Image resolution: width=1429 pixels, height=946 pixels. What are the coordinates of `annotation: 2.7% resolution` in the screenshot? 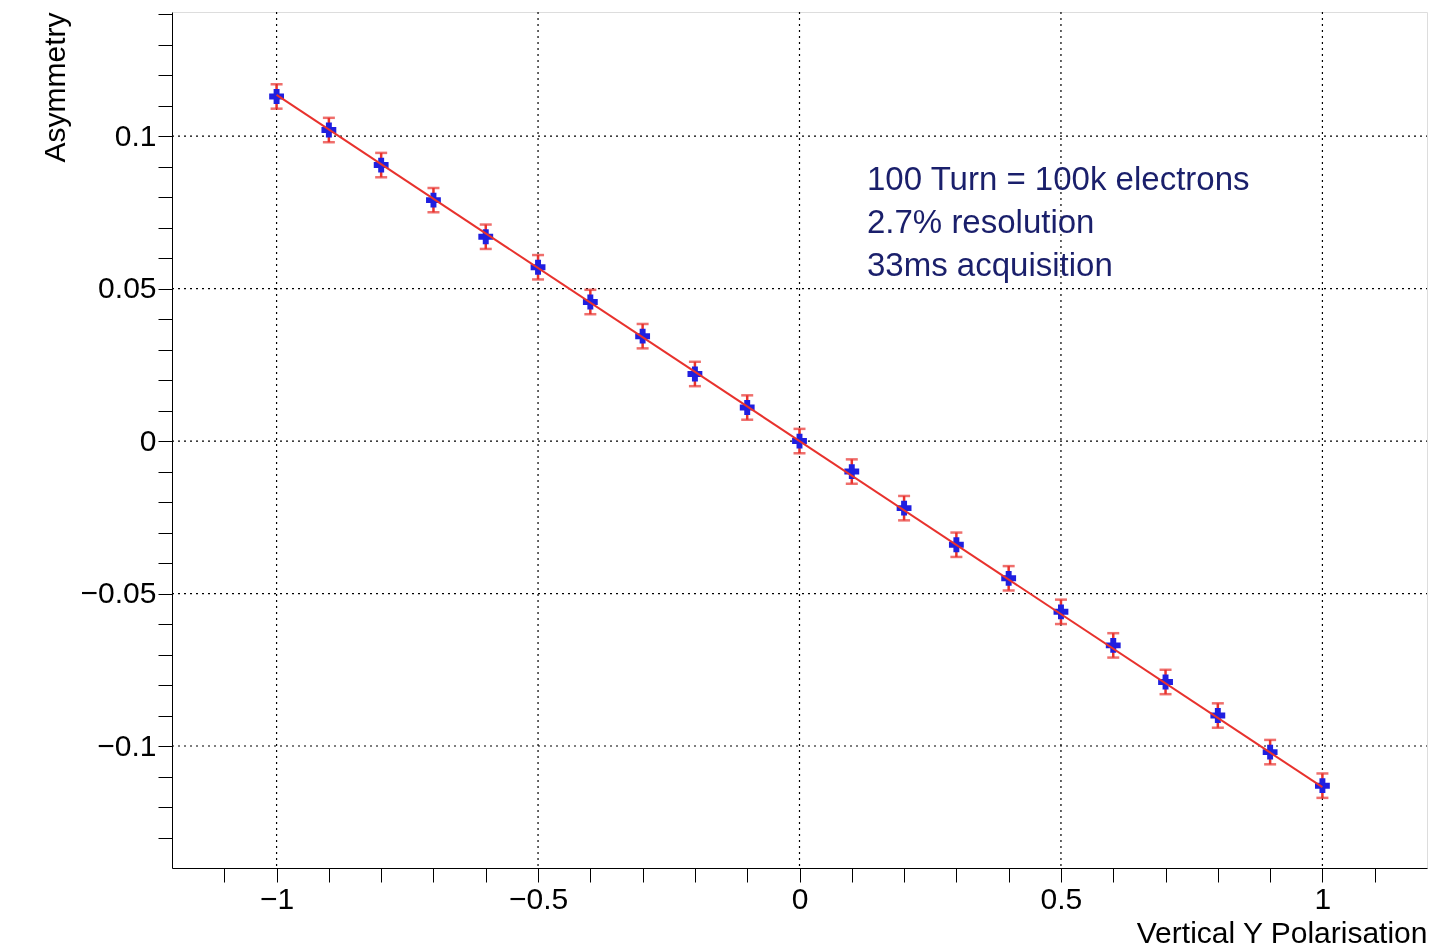 It's located at (981, 221).